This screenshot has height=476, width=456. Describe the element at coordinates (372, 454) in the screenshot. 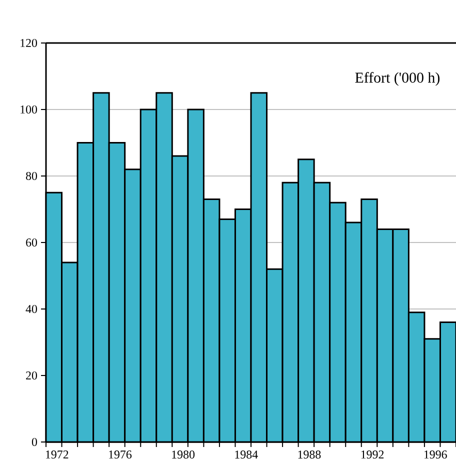

I see `x-tick-label: 1992` at that location.